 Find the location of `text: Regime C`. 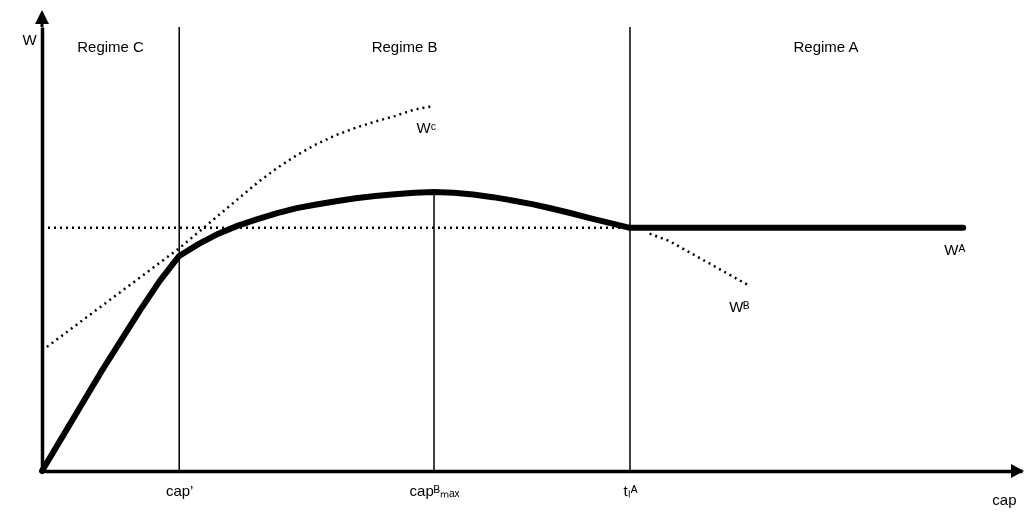

text: Regime C is located at coordinates (111, 46).